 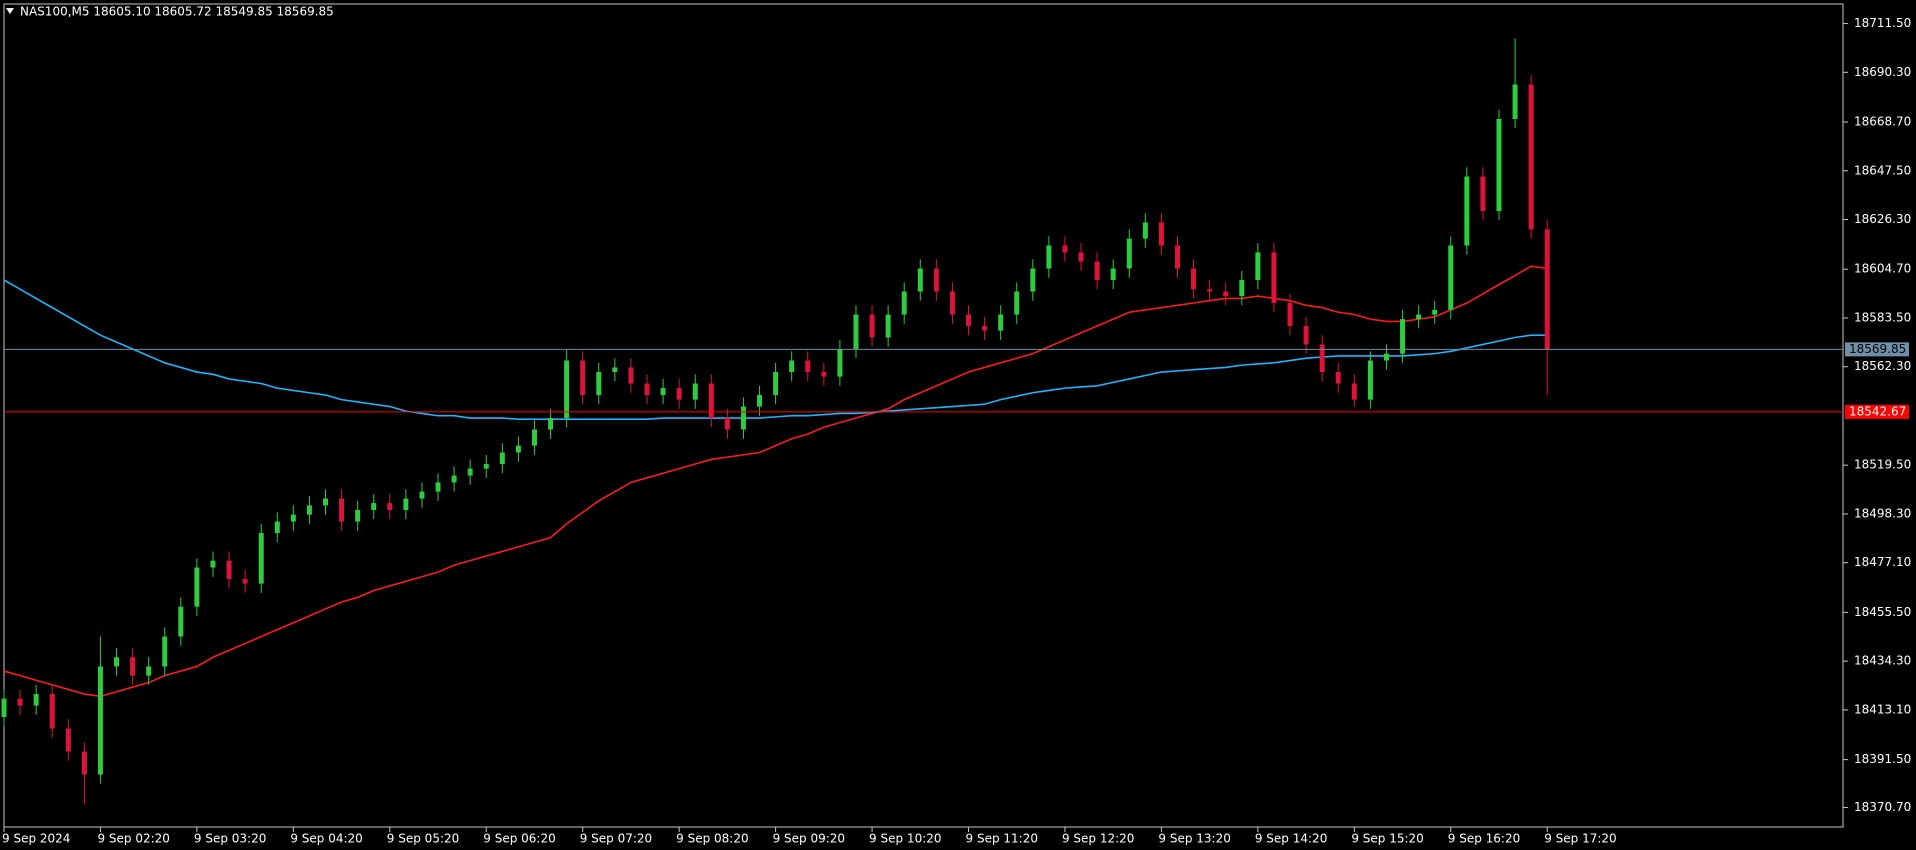 I want to click on x-tick-label: 9 Sep 04:20, so click(x=326, y=839).